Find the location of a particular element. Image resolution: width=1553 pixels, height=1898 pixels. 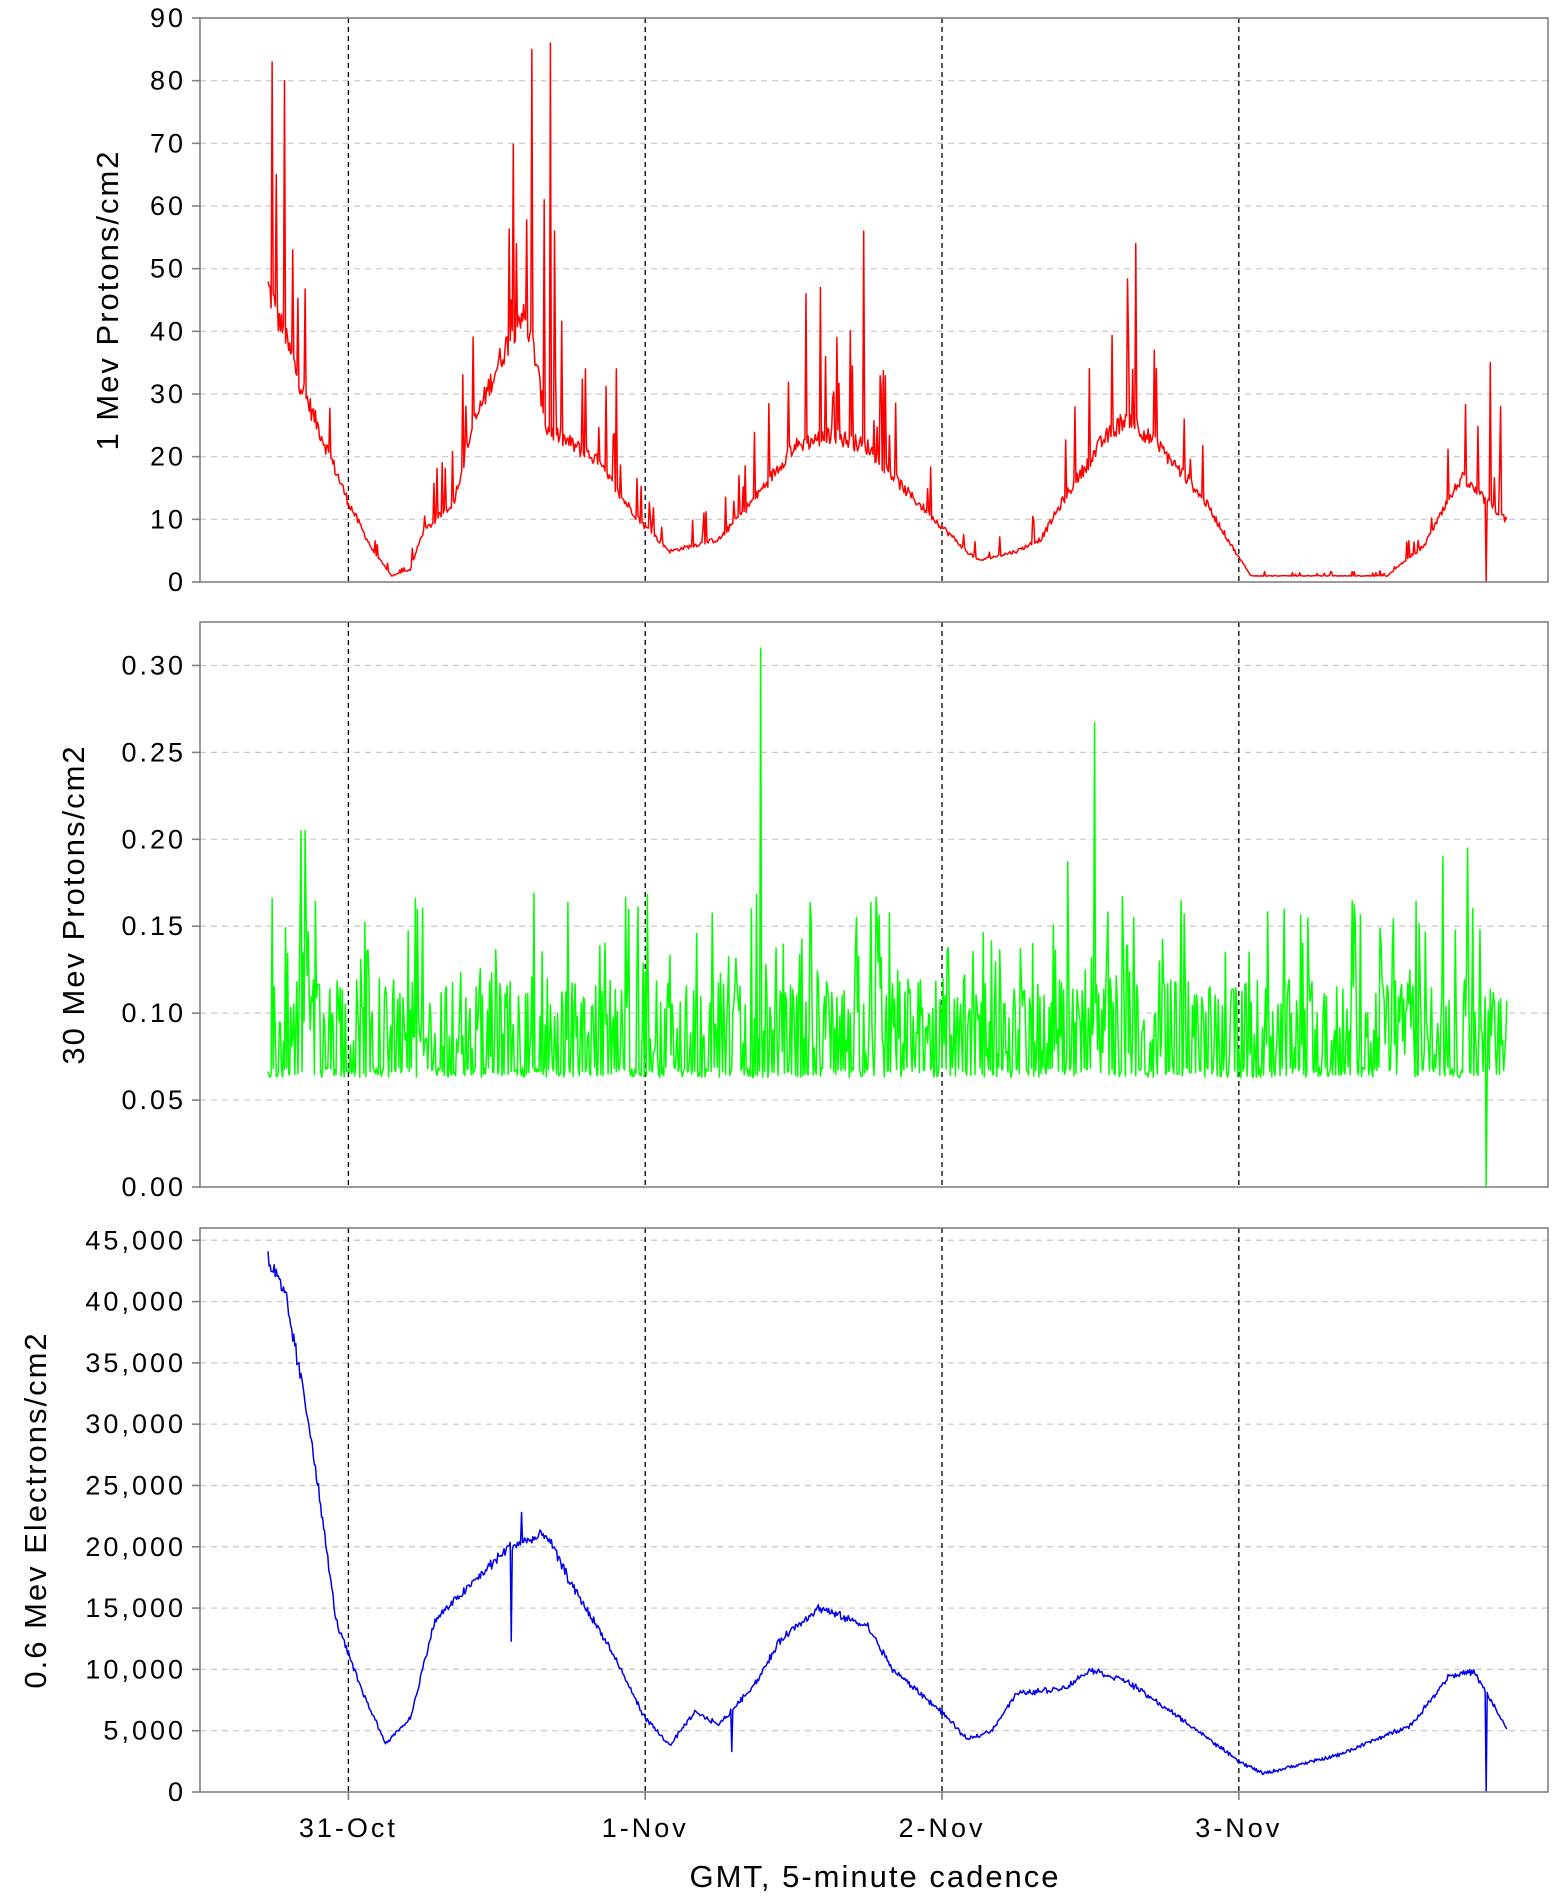

y-tick-label: 80 is located at coordinates (168, 81).